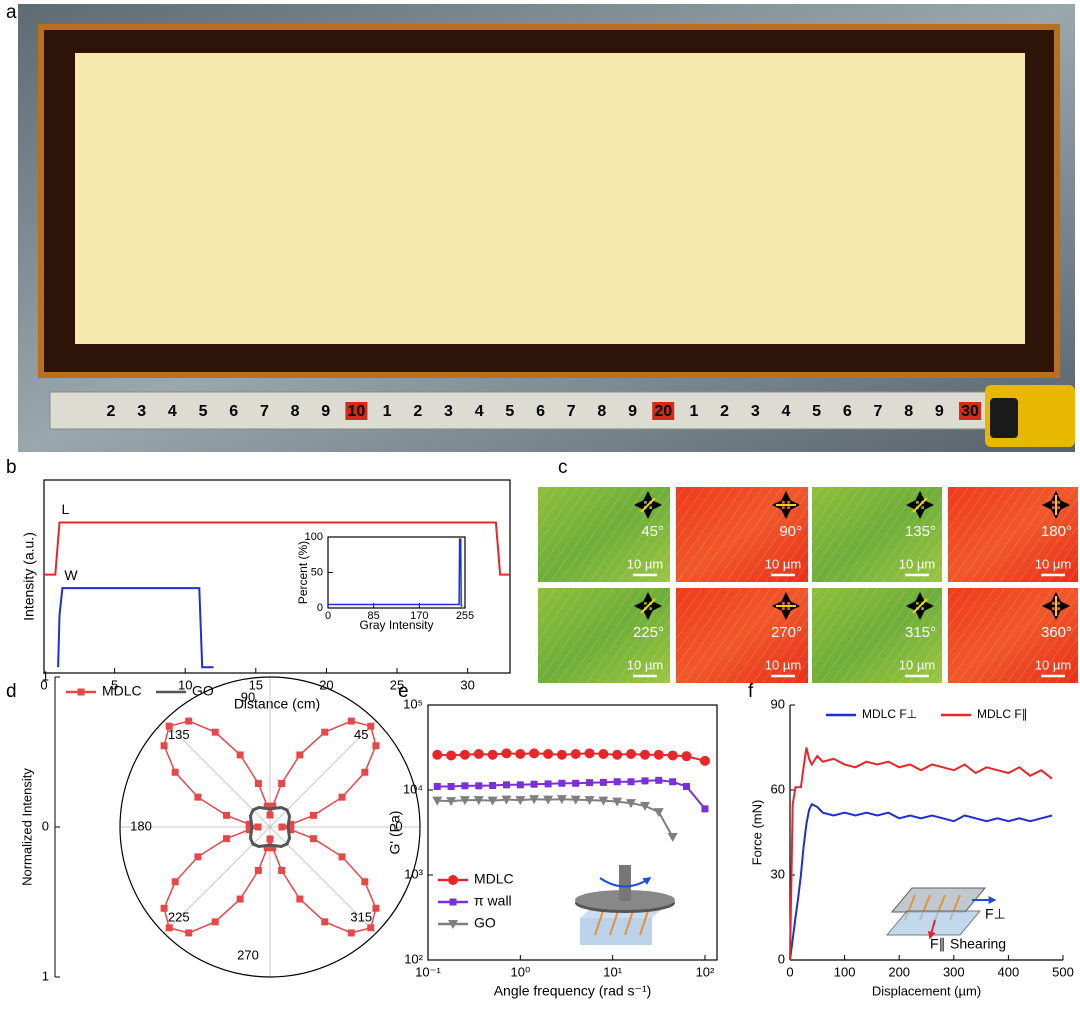  I want to click on annotation: F⊥, so click(995, 914).